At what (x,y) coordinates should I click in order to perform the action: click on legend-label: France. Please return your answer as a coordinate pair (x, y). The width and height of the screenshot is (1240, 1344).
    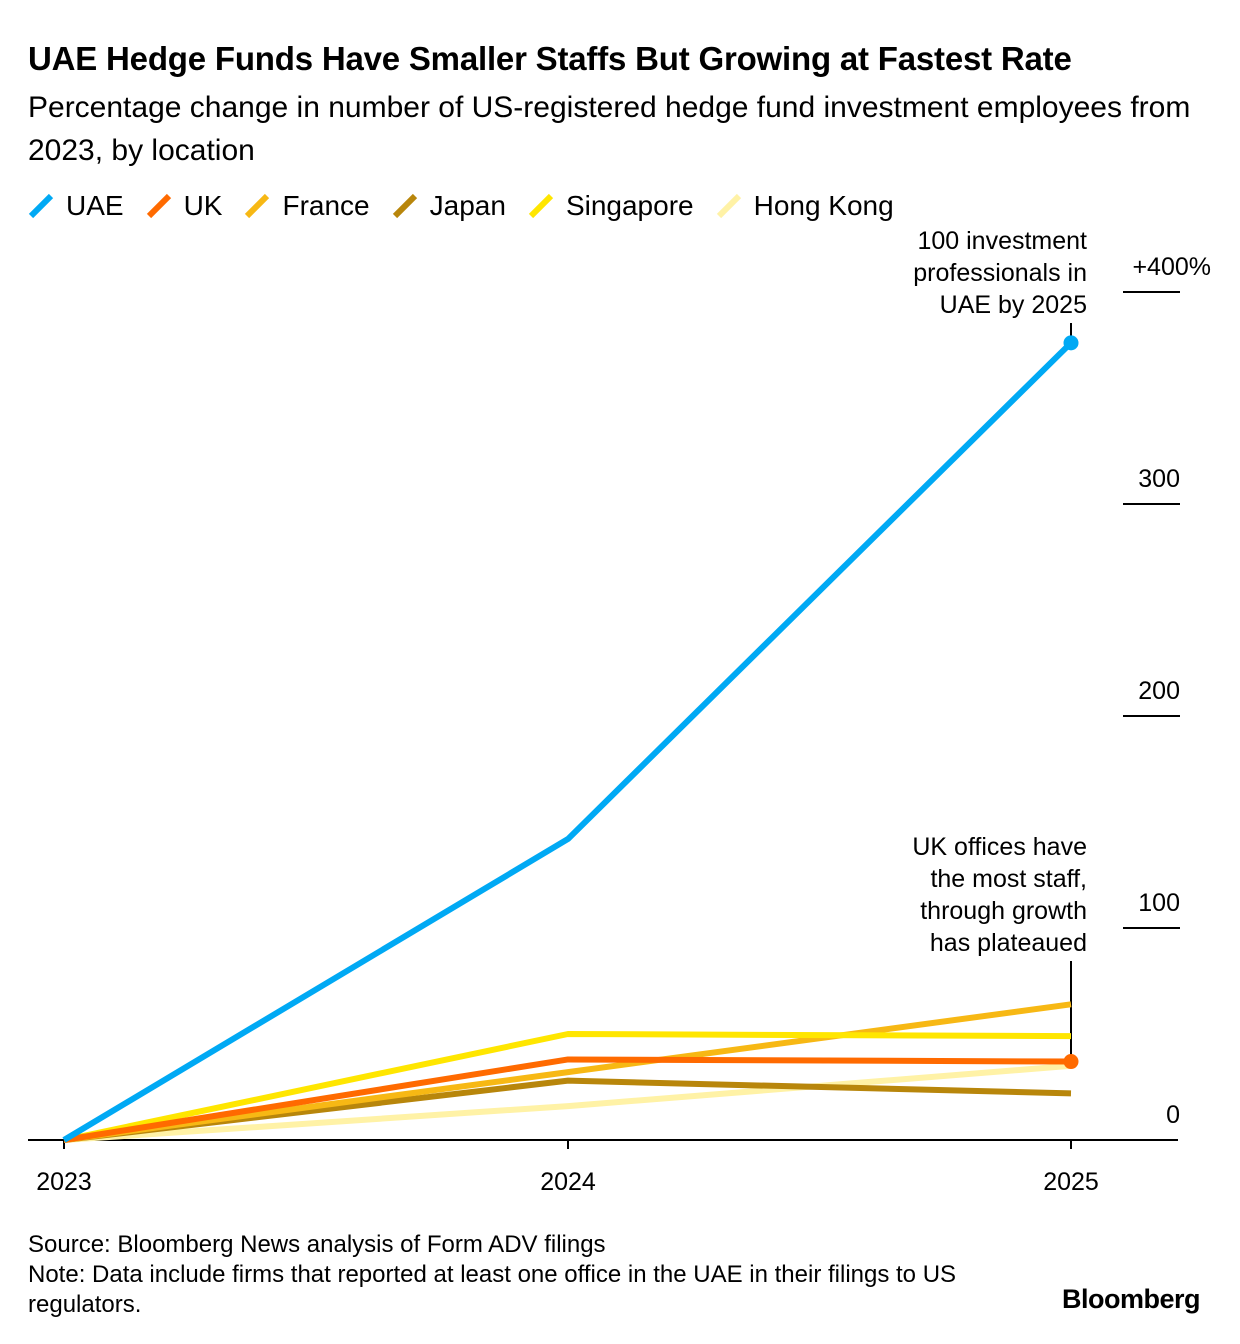
    Looking at the image, I should click on (326, 205).